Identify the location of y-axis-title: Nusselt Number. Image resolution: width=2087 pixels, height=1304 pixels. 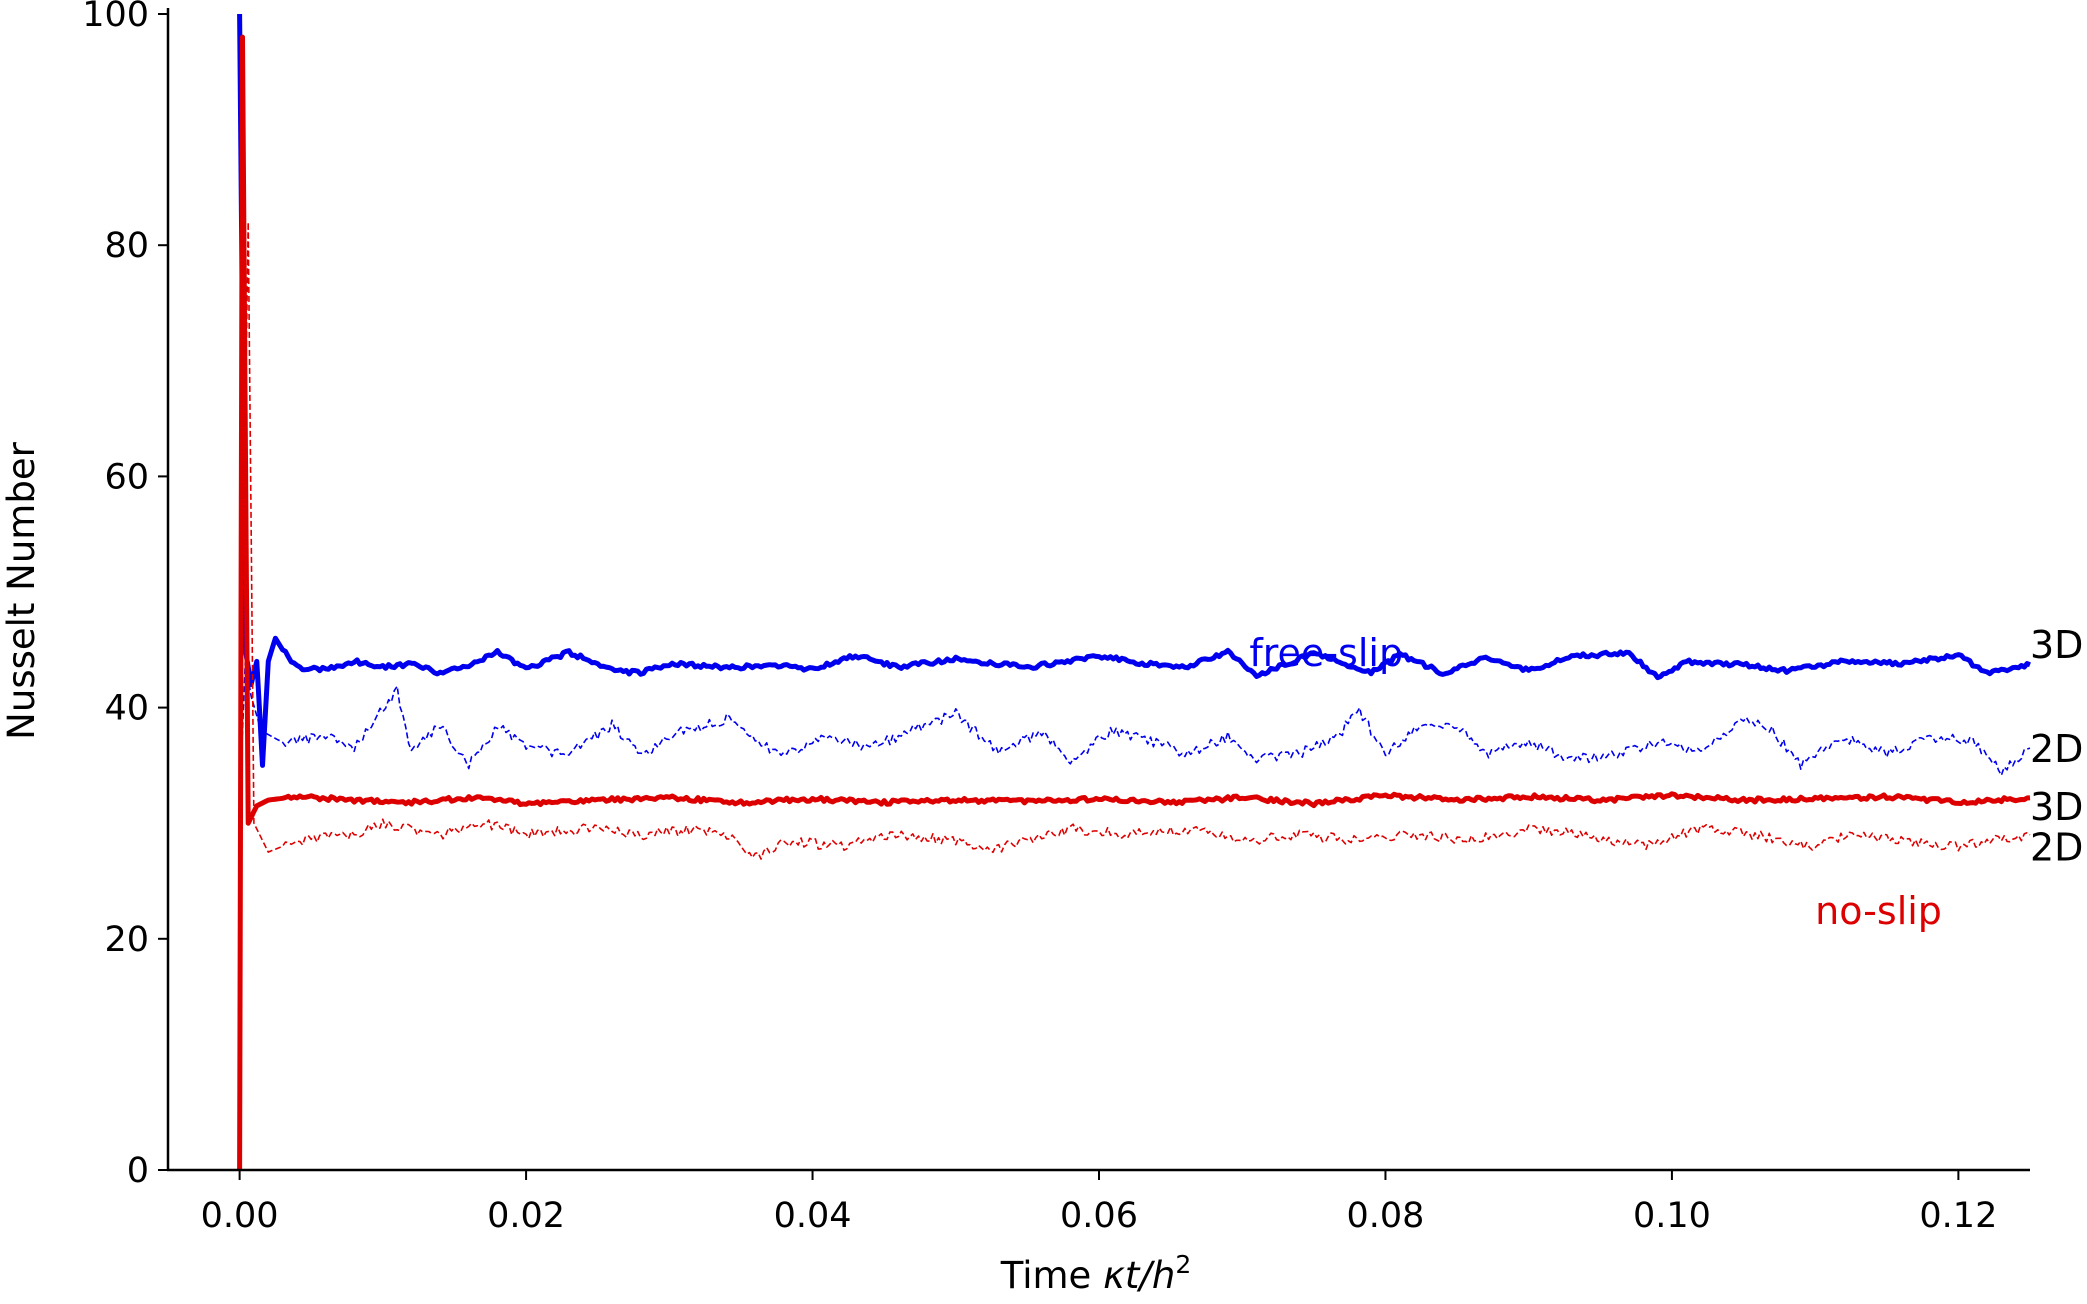
(21, 590).